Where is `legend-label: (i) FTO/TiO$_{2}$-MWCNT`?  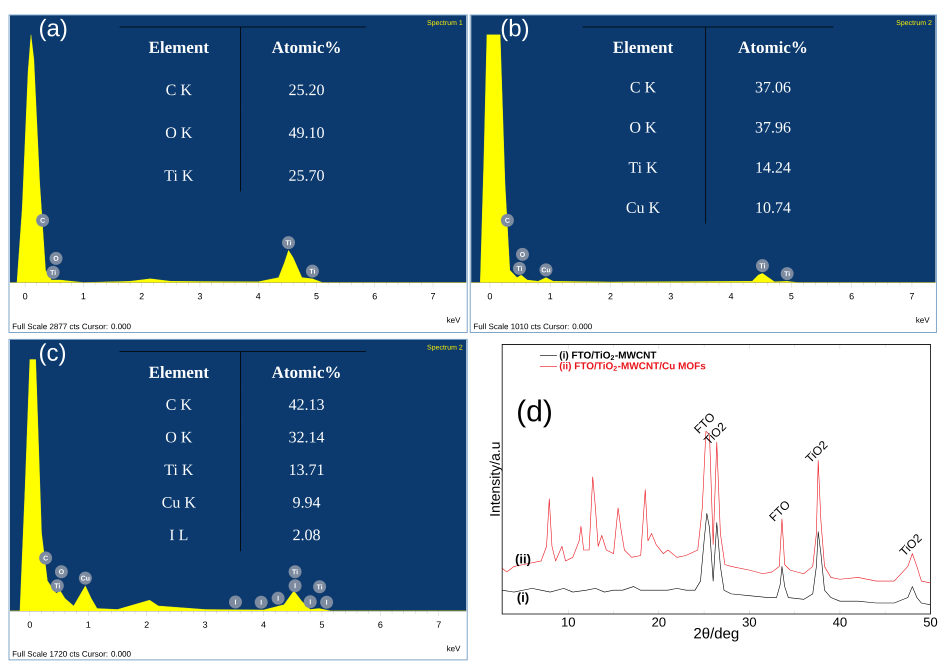 legend-label: (i) FTO/TiO$_{2}$-MWCNT is located at coordinates (608, 356).